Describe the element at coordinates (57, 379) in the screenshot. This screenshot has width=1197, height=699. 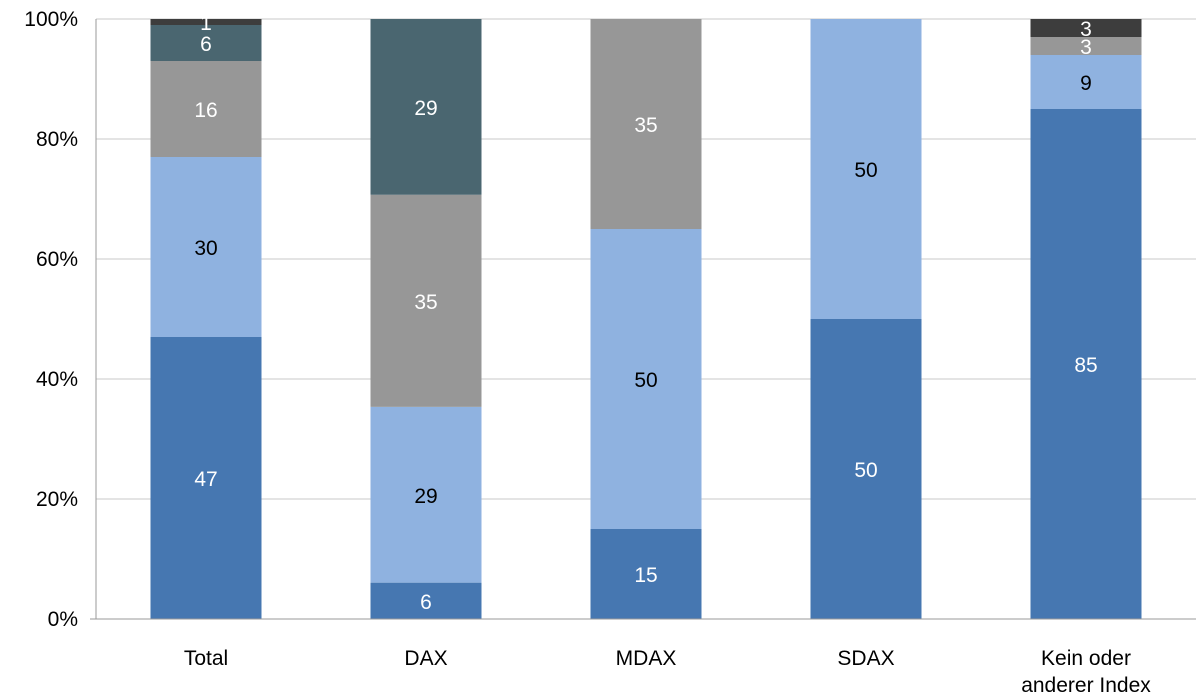
I see `y-tick-label: 40%` at that location.